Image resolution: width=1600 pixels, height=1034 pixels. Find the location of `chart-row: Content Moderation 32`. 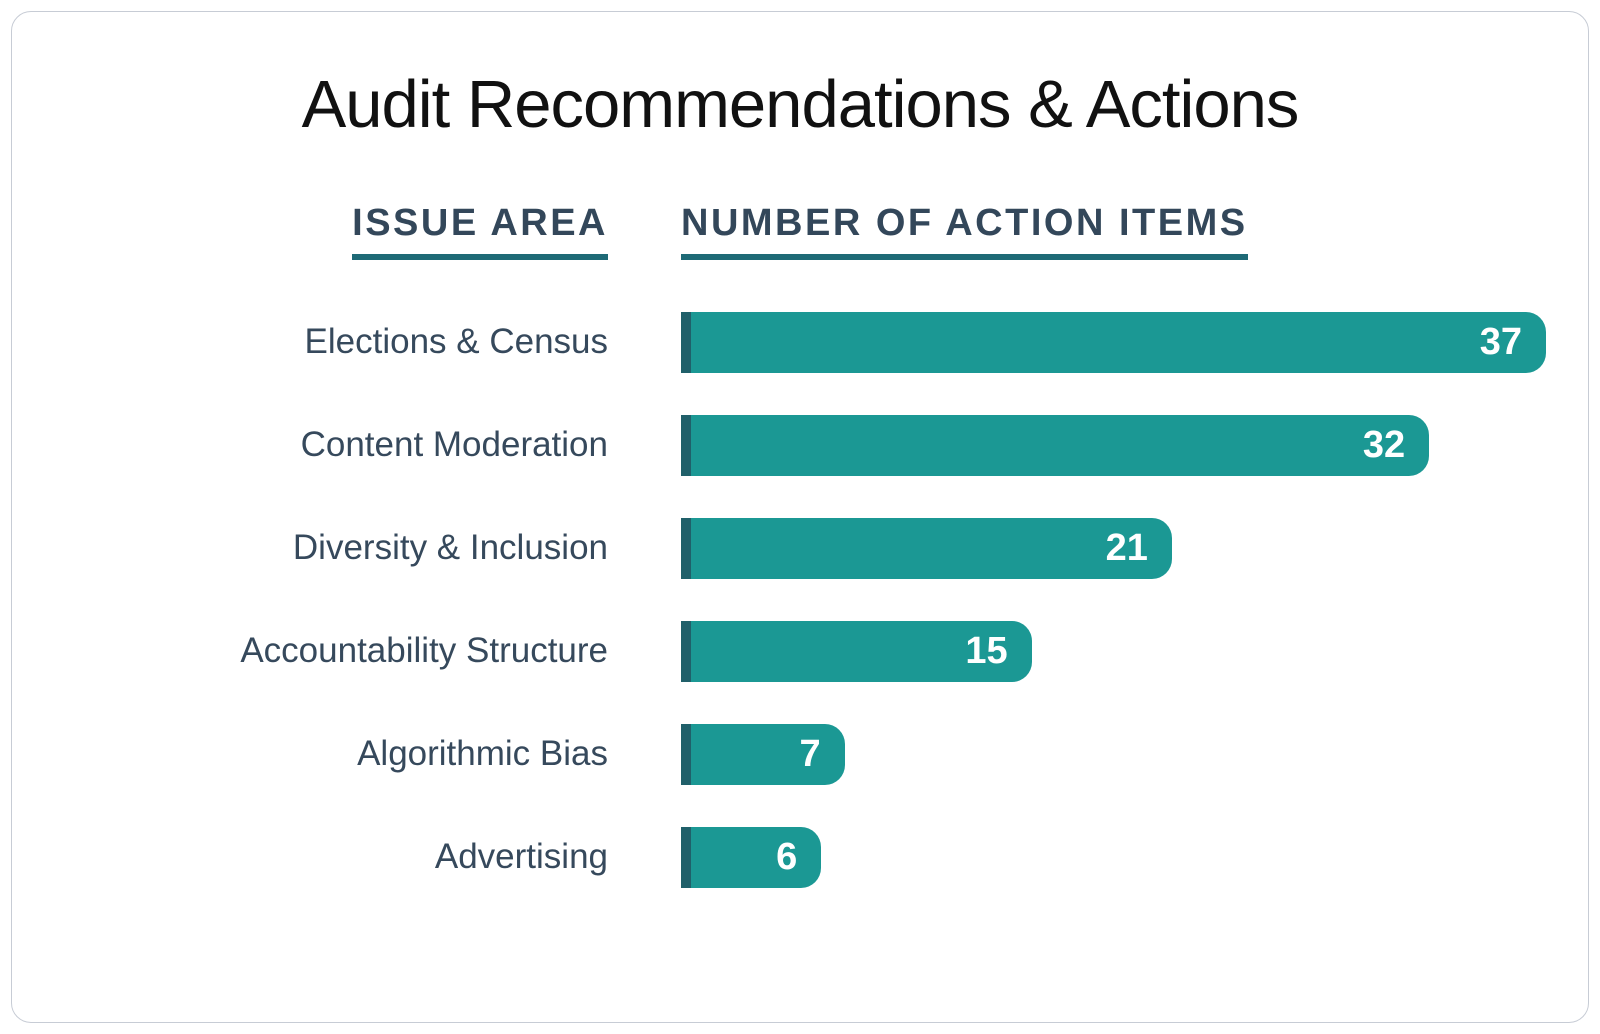

chart-row: Content Moderation 32 is located at coordinates (779, 445).